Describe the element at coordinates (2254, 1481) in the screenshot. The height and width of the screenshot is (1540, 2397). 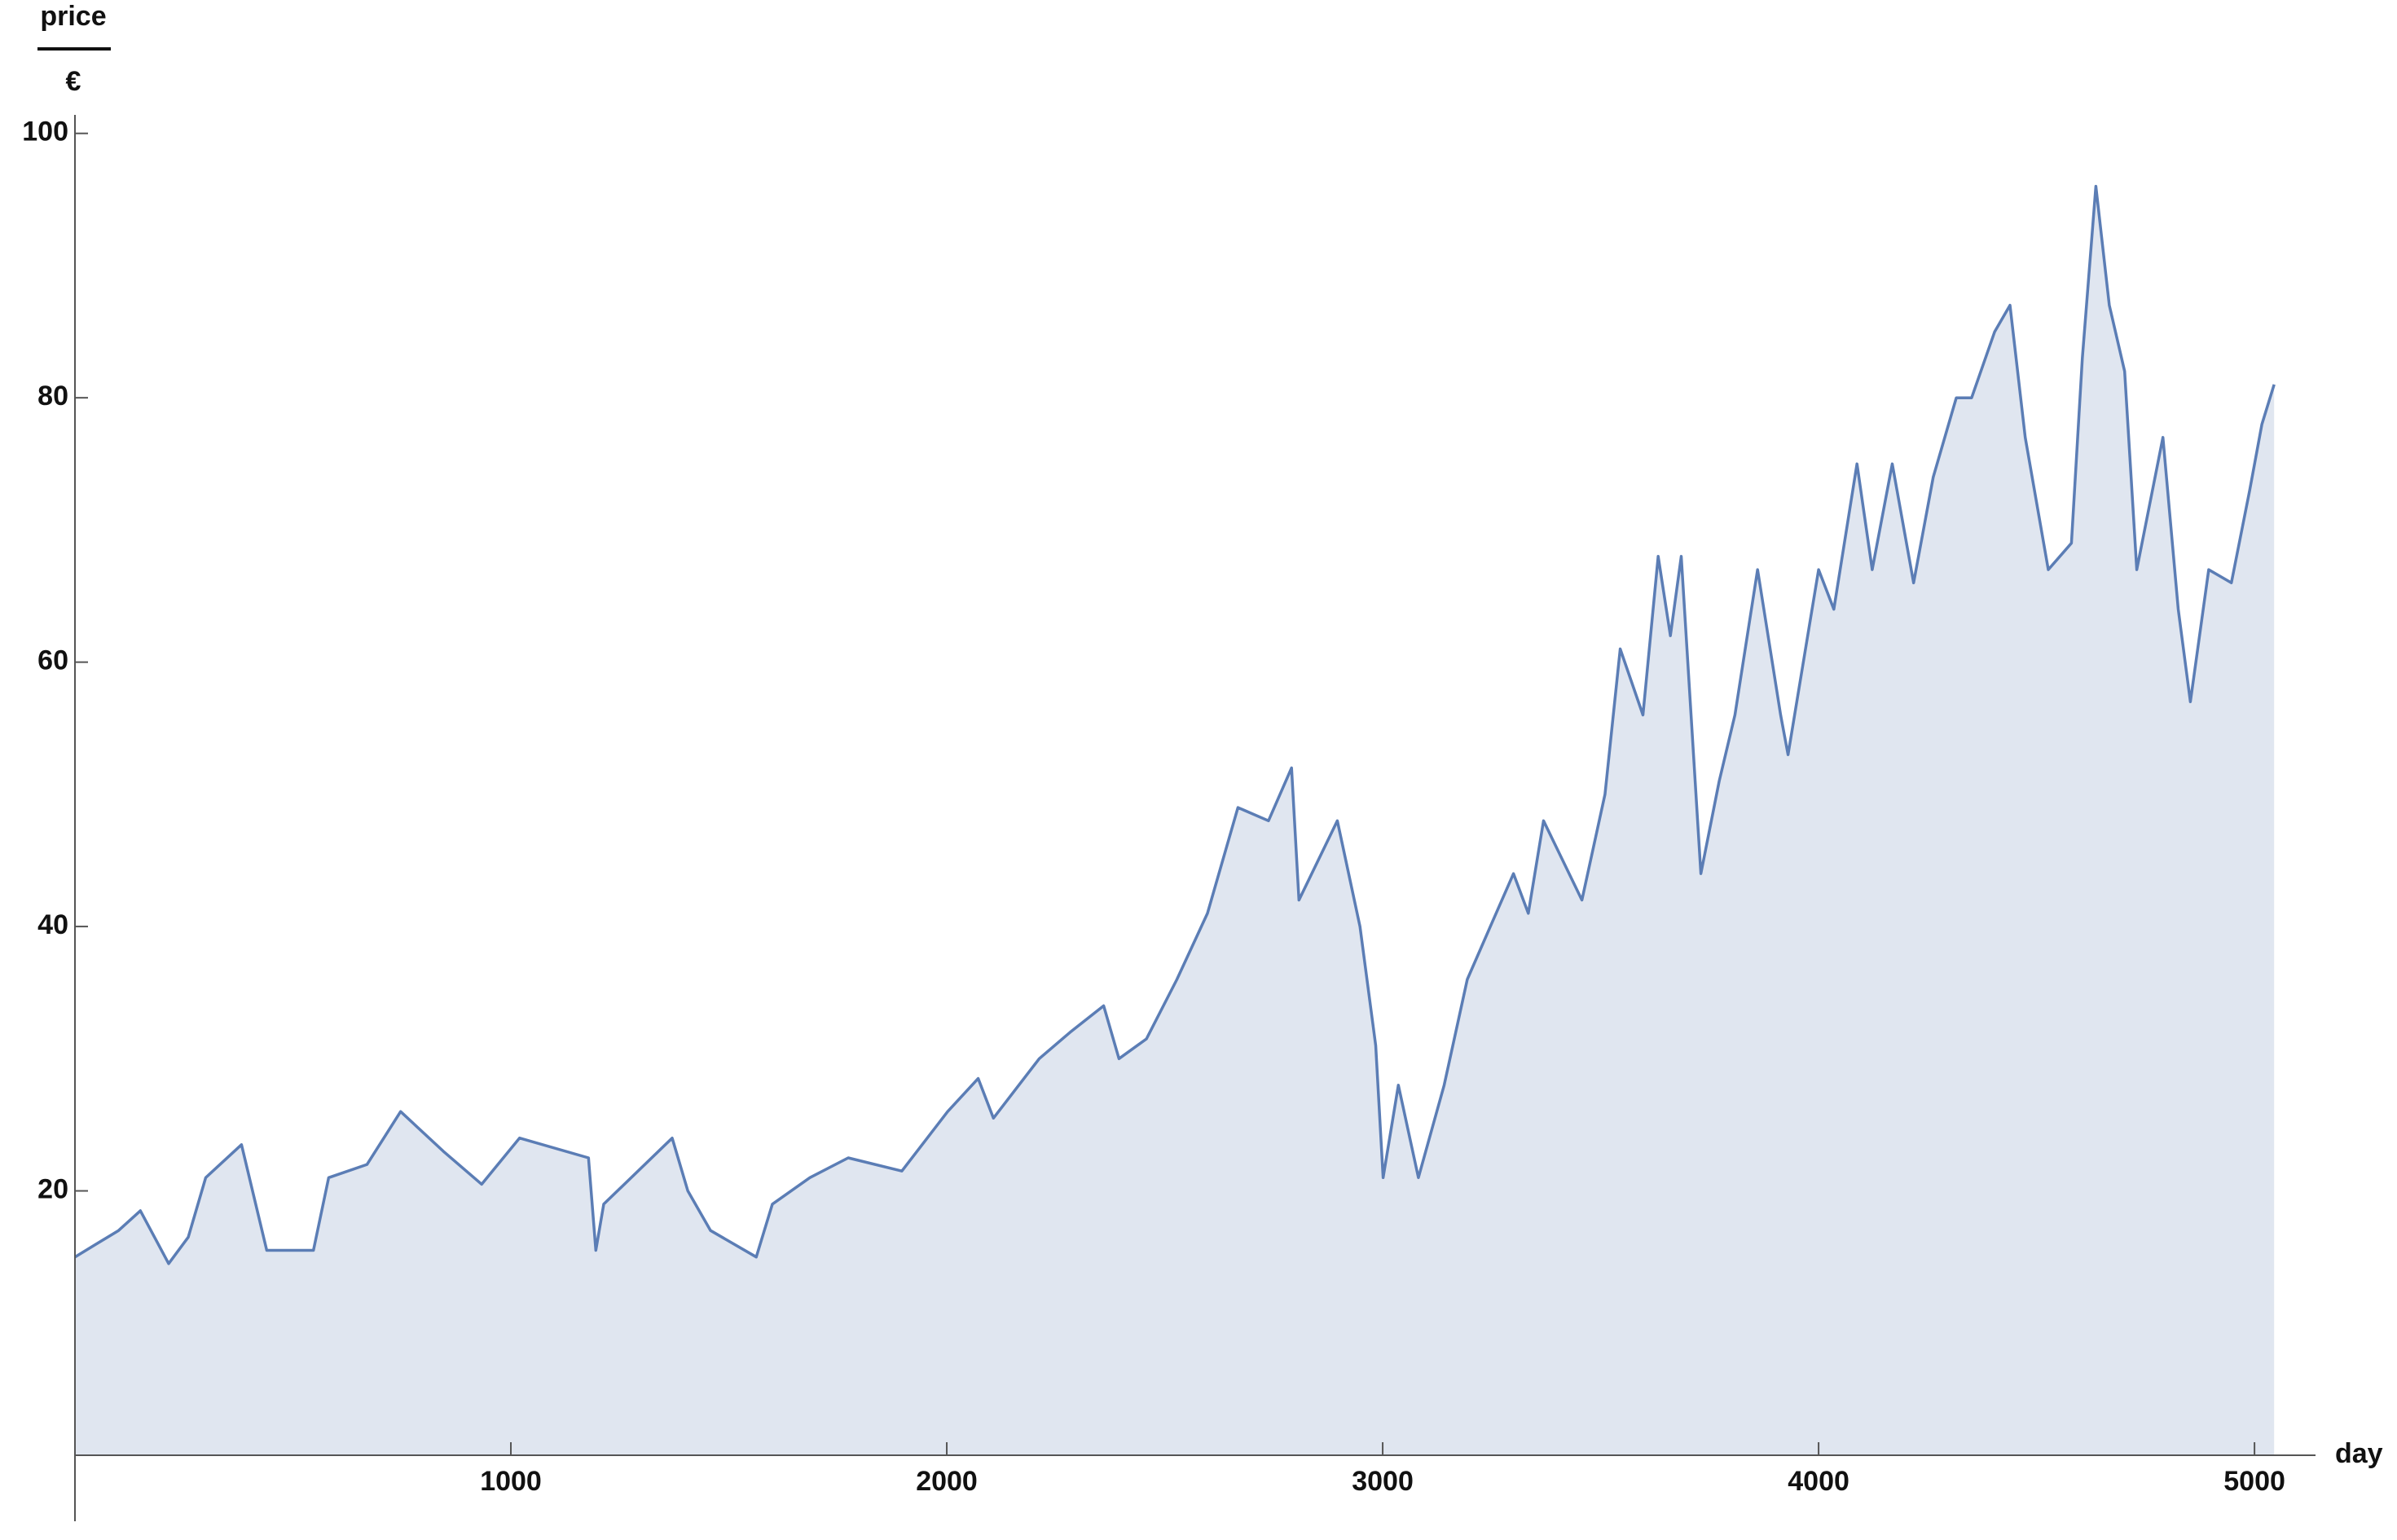
I see `x-tick-label: 5000` at that location.